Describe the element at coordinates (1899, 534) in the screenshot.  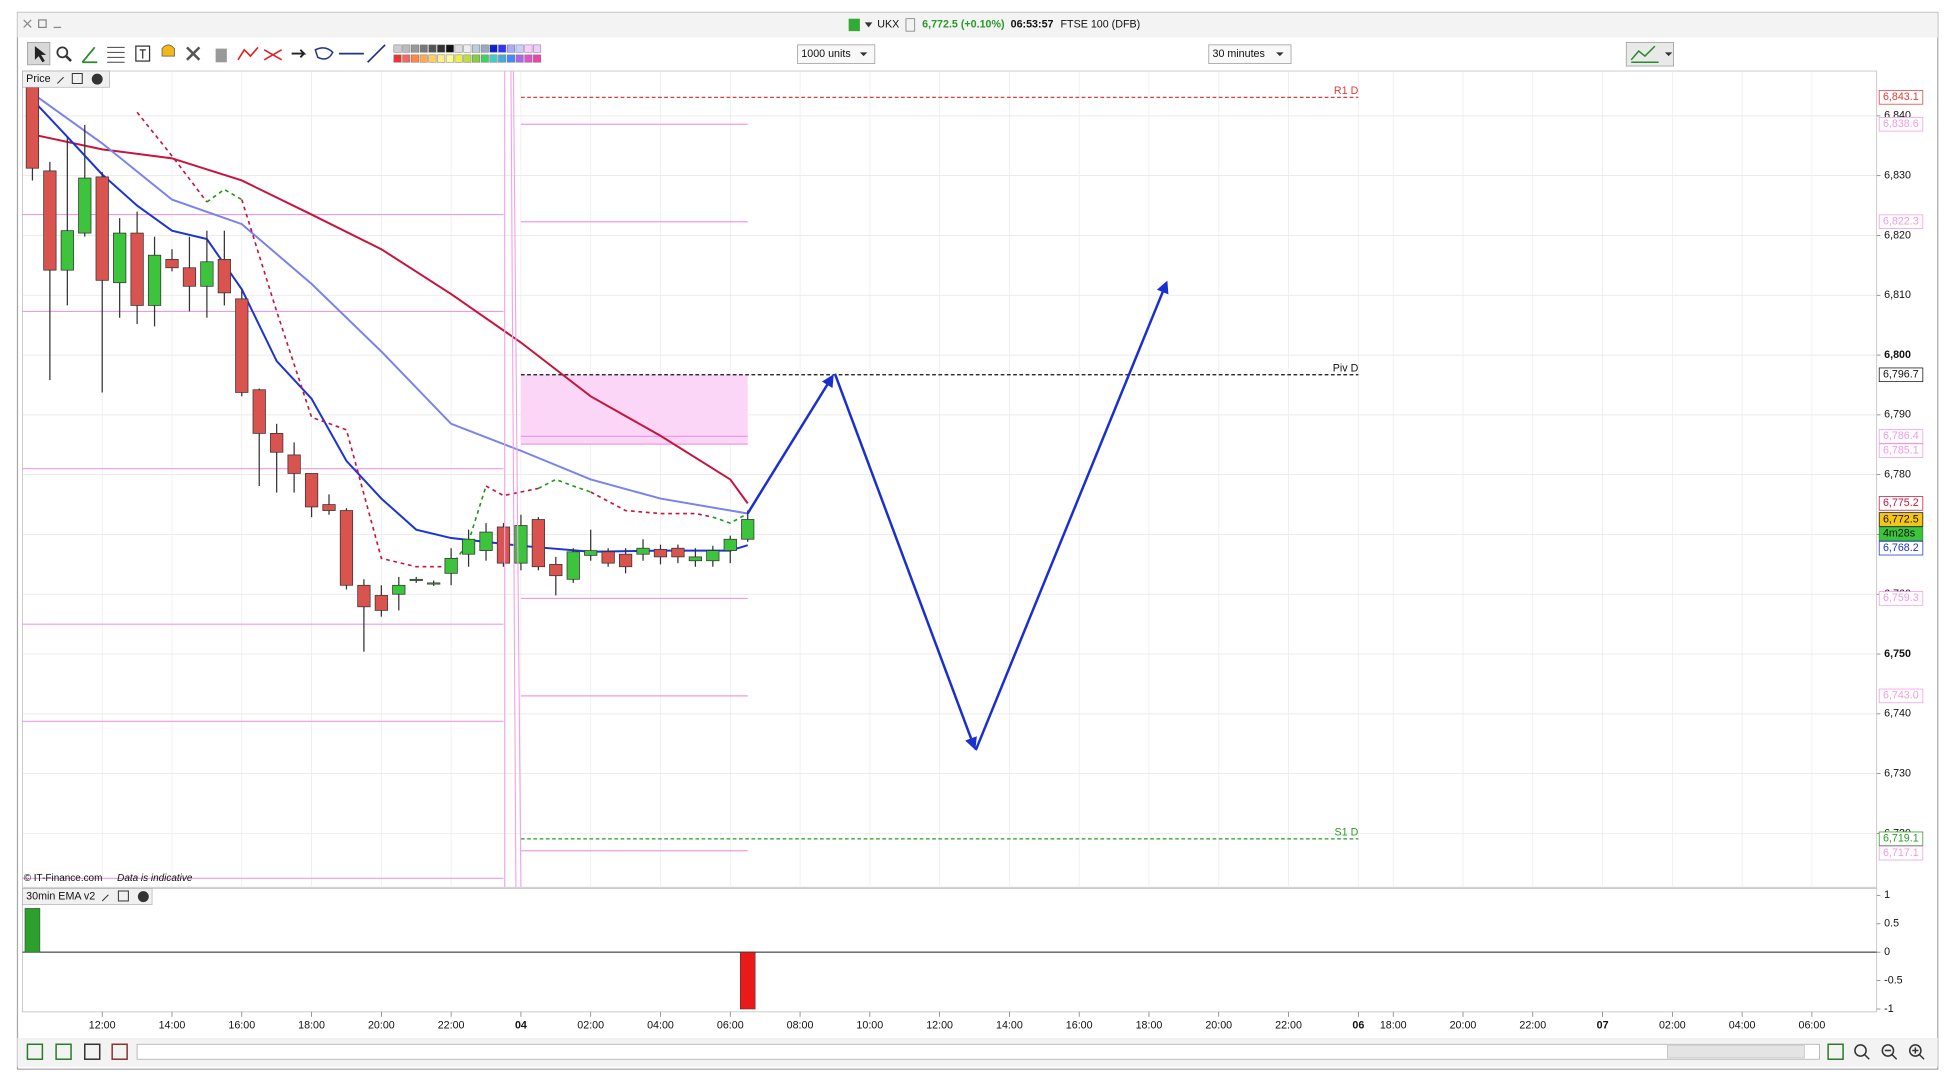
I see `countdown: 4m28s` at that location.